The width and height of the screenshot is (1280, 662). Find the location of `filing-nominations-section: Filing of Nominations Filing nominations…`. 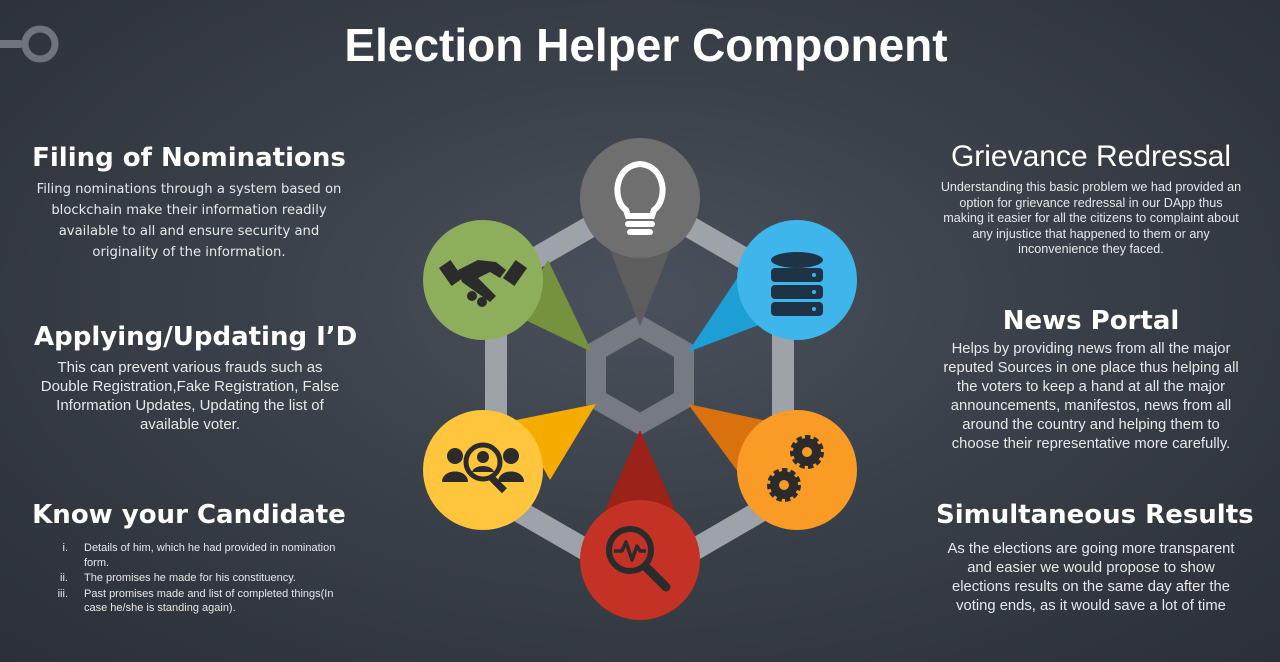

filing-nominations-section: Filing of Nominations Filing nominations… is located at coordinates (189, 203).